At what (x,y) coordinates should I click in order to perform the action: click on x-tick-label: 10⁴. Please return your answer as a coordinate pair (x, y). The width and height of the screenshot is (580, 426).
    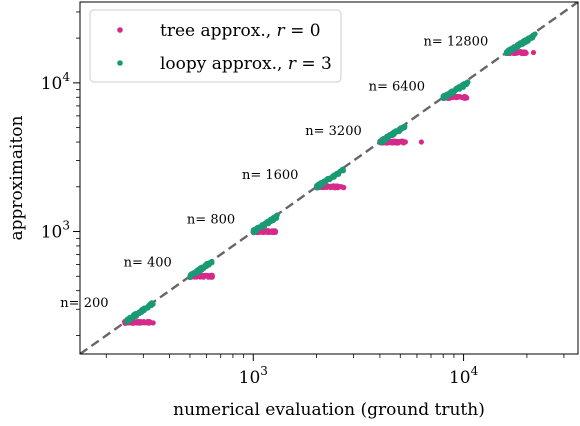
    Looking at the image, I should click on (464, 376).